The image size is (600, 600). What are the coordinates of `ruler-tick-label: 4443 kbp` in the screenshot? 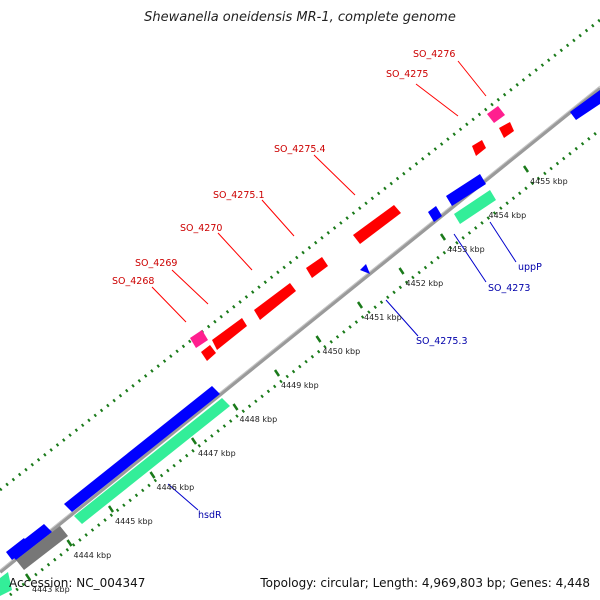 It's located at (51, 589).